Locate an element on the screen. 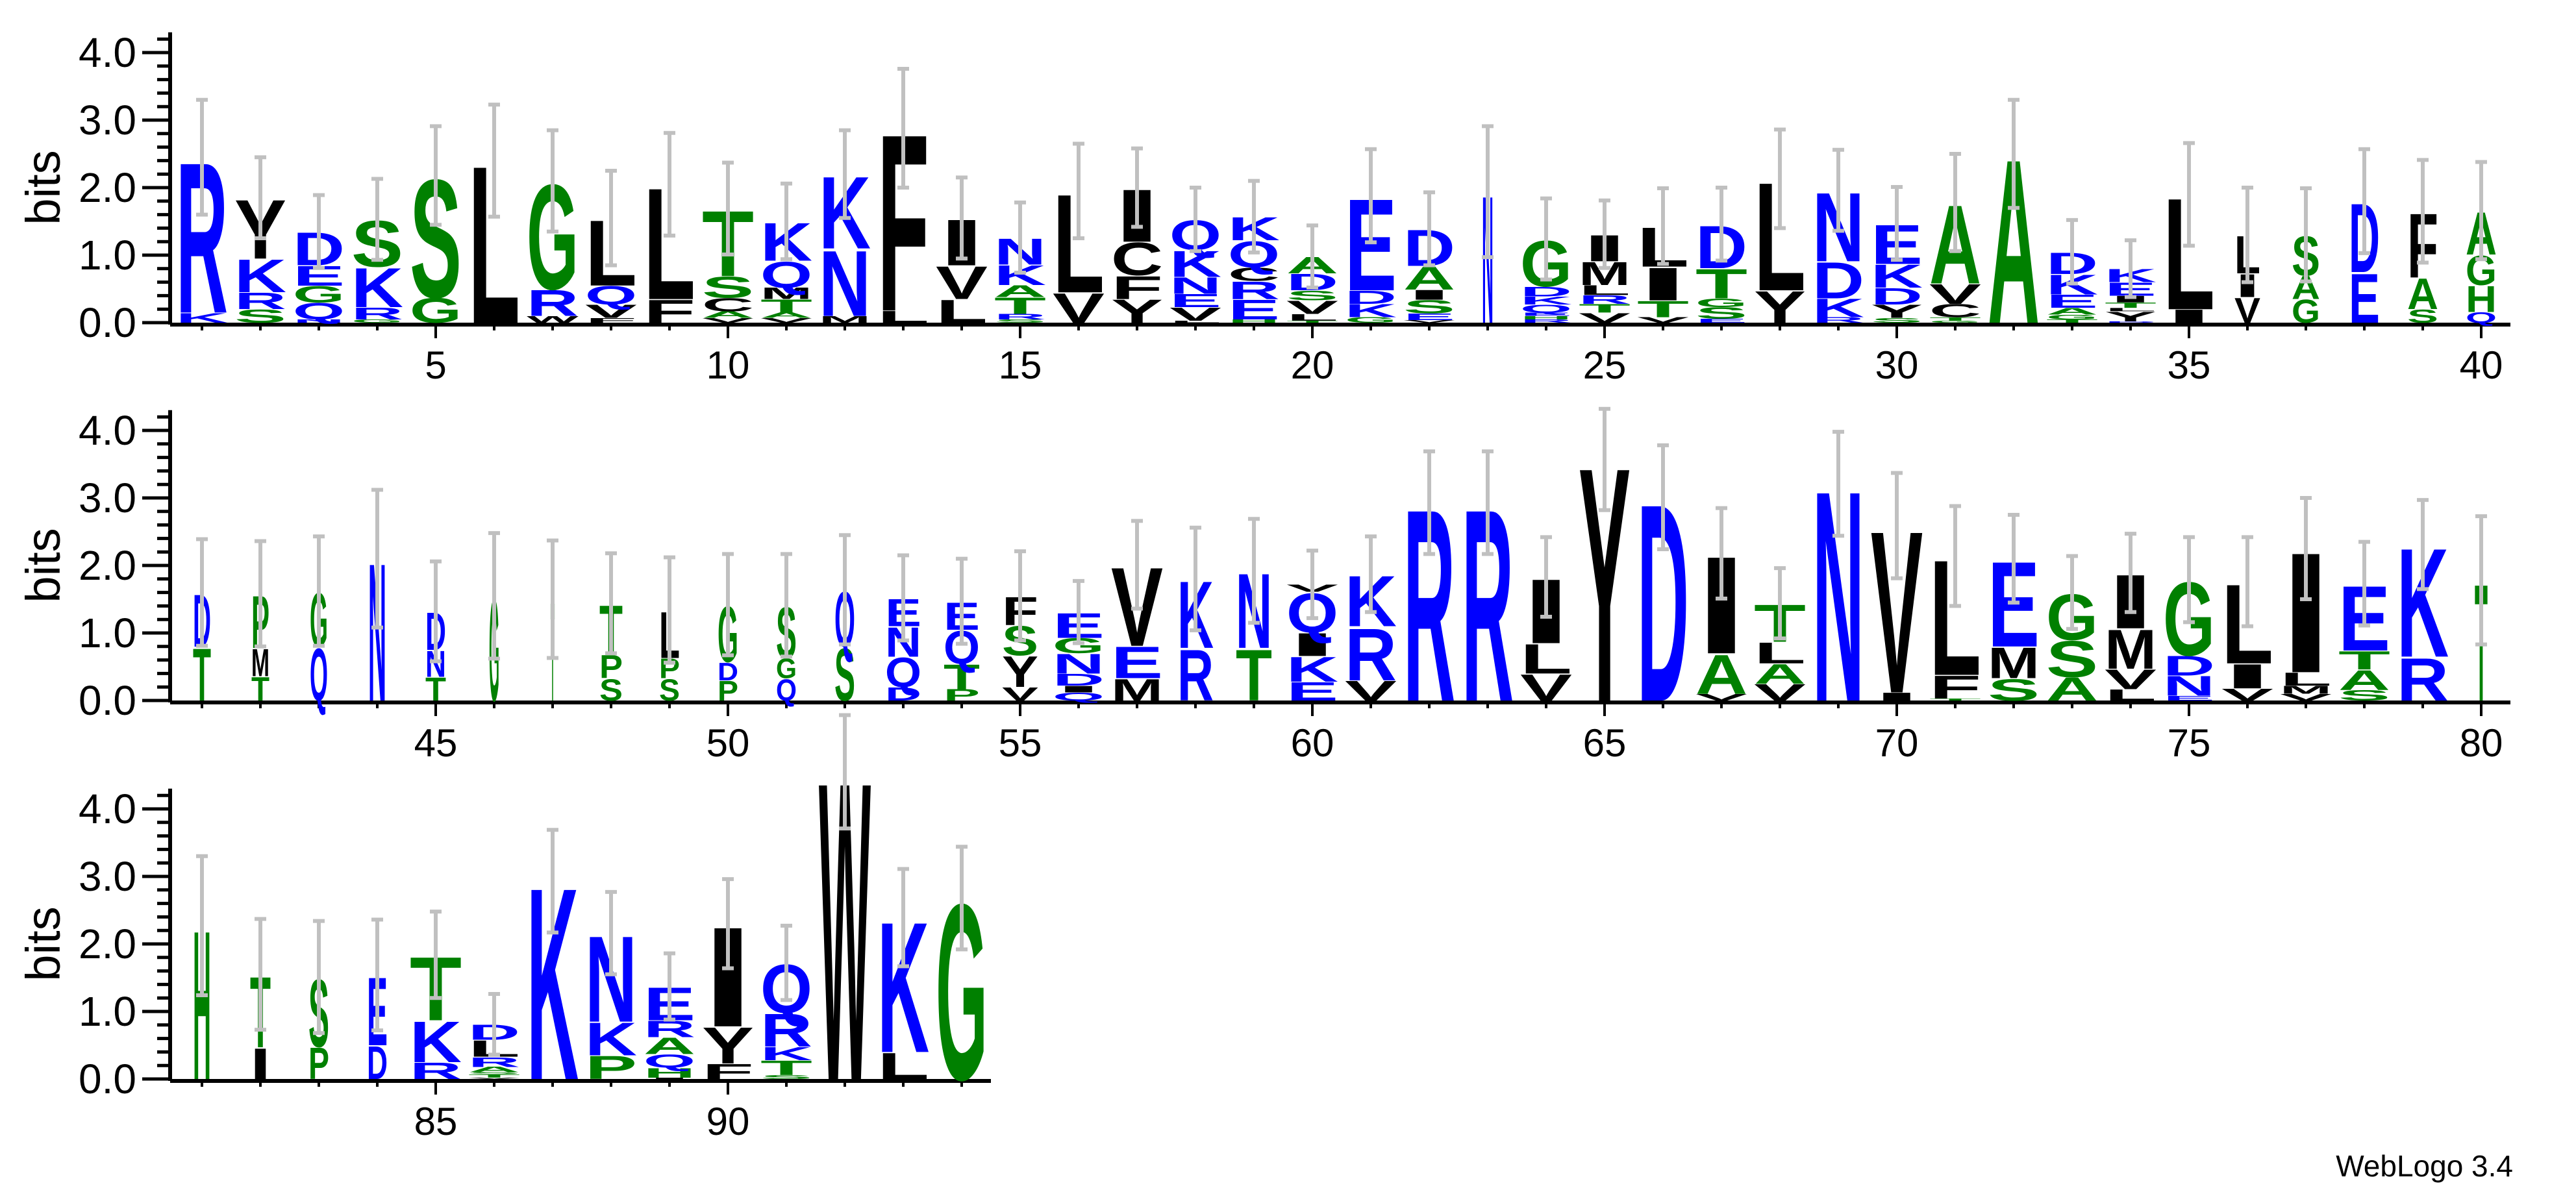  logo-column-92: W is located at coordinates (845, 931).